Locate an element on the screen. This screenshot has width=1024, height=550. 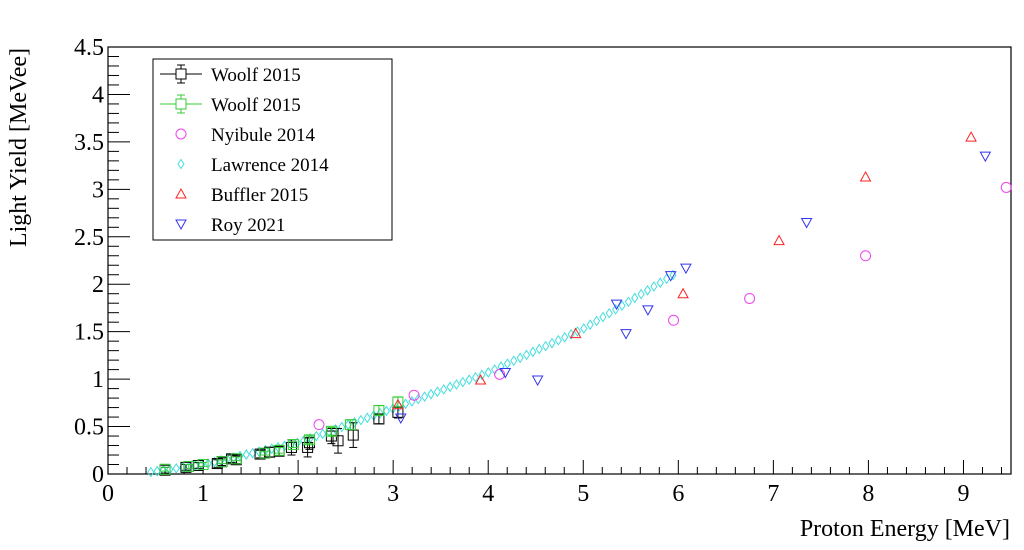
x-tick-label: 5 is located at coordinates (583, 494).